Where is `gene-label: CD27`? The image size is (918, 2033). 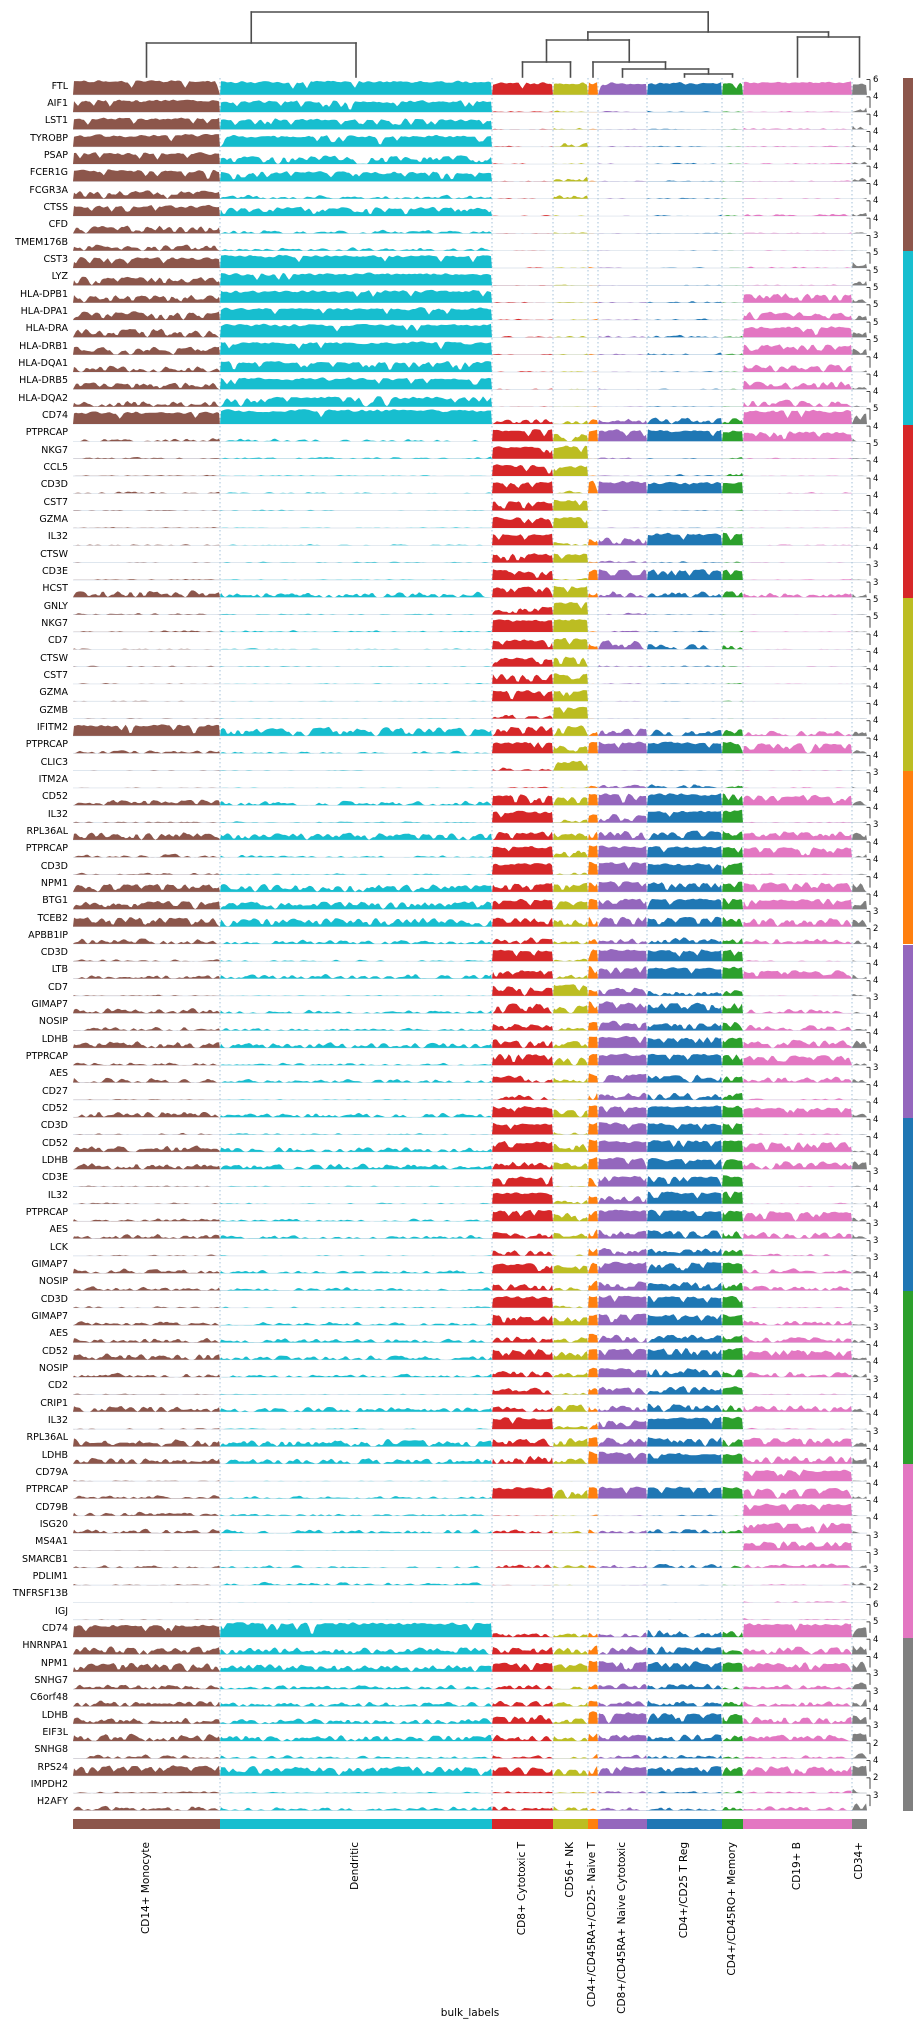
gene-label: CD27 is located at coordinates (54, 1091).